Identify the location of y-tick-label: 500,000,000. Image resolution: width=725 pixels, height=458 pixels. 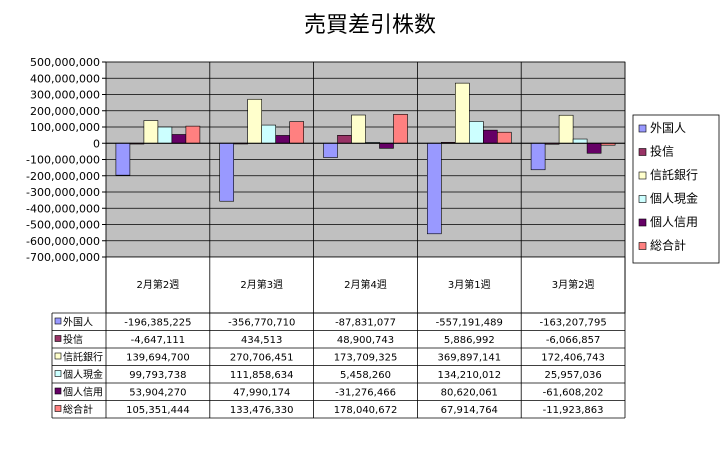
(65, 62).